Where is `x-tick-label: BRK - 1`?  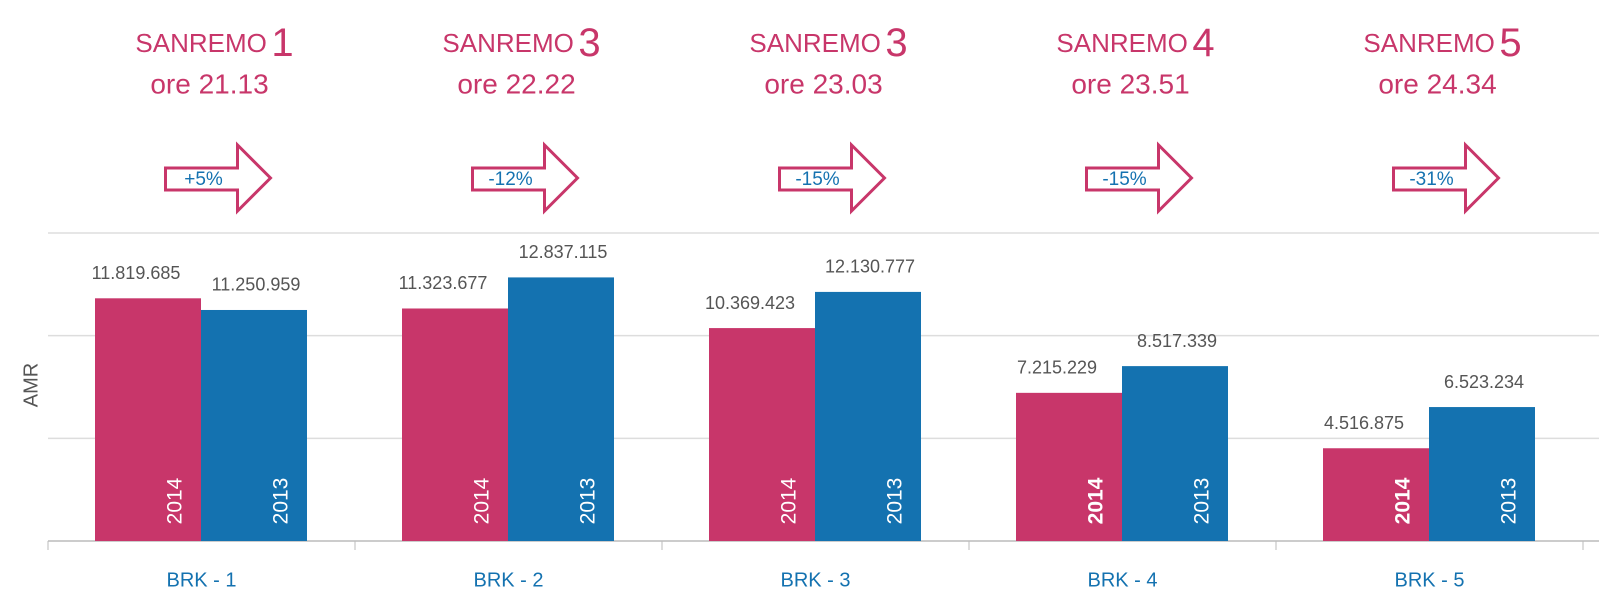 x-tick-label: BRK - 1 is located at coordinates (201, 580).